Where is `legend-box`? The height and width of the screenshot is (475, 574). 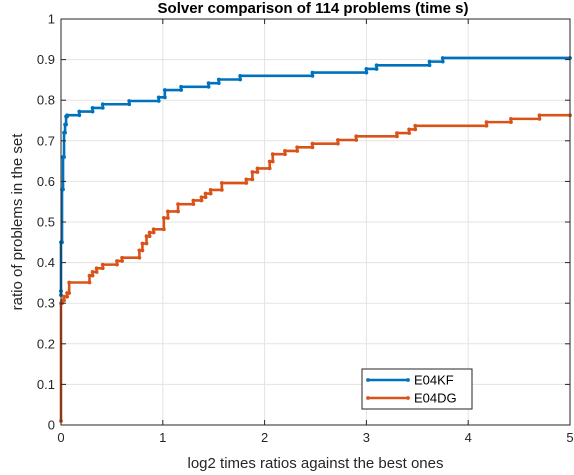
legend-box is located at coordinates (417, 389).